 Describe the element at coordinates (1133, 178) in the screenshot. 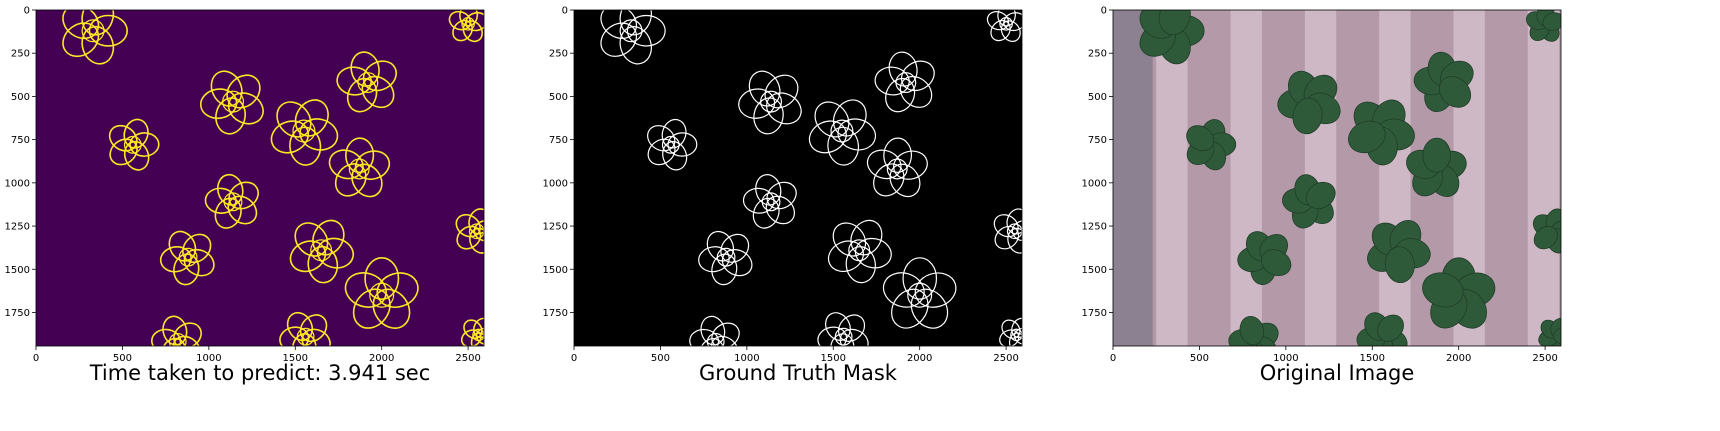

I see `floor-area` at that location.